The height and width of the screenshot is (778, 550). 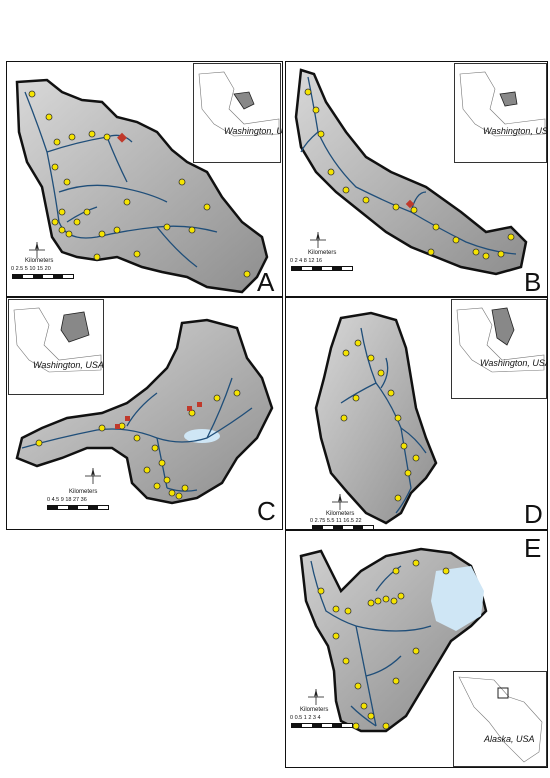 I want to click on scale-bar-e, so click(x=322, y=725).